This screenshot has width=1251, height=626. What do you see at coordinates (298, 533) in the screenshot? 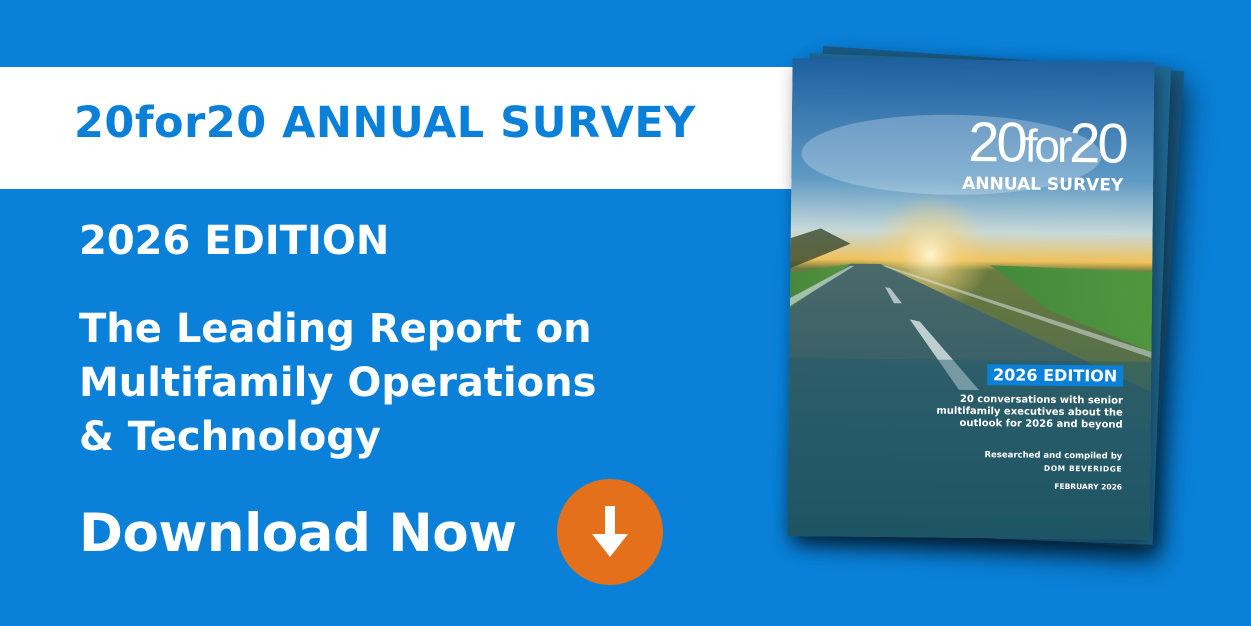
I see `download-now-link: Download Now` at bounding box center [298, 533].